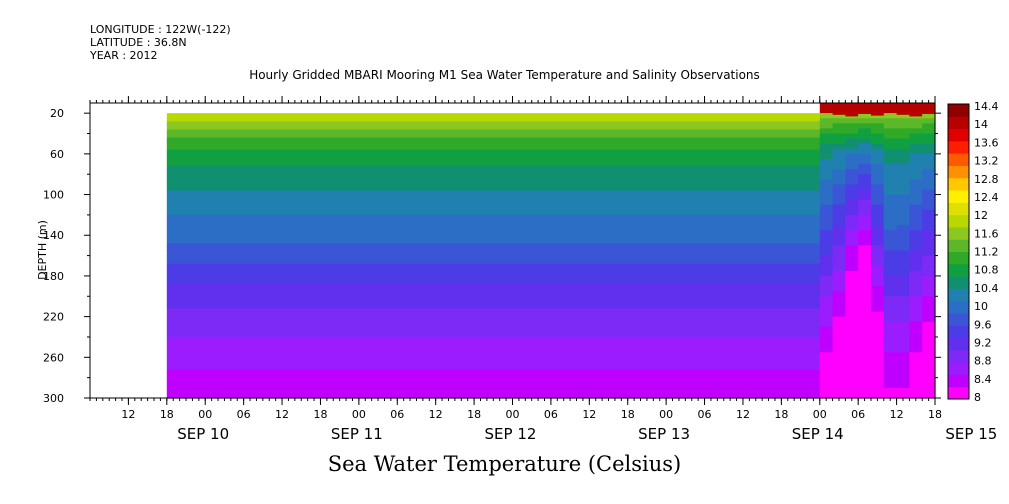 Image resolution: width=1009 pixels, height=504 pixels. Describe the element at coordinates (138, 42) in the screenshot. I see `latitude-label: LATITUDE : 36.8N` at that location.